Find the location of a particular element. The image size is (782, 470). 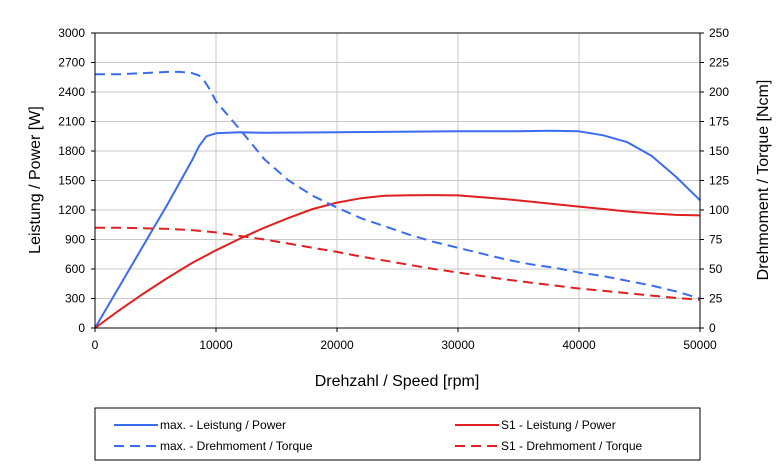

y-right-tick-label: 75 is located at coordinates (716, 240).